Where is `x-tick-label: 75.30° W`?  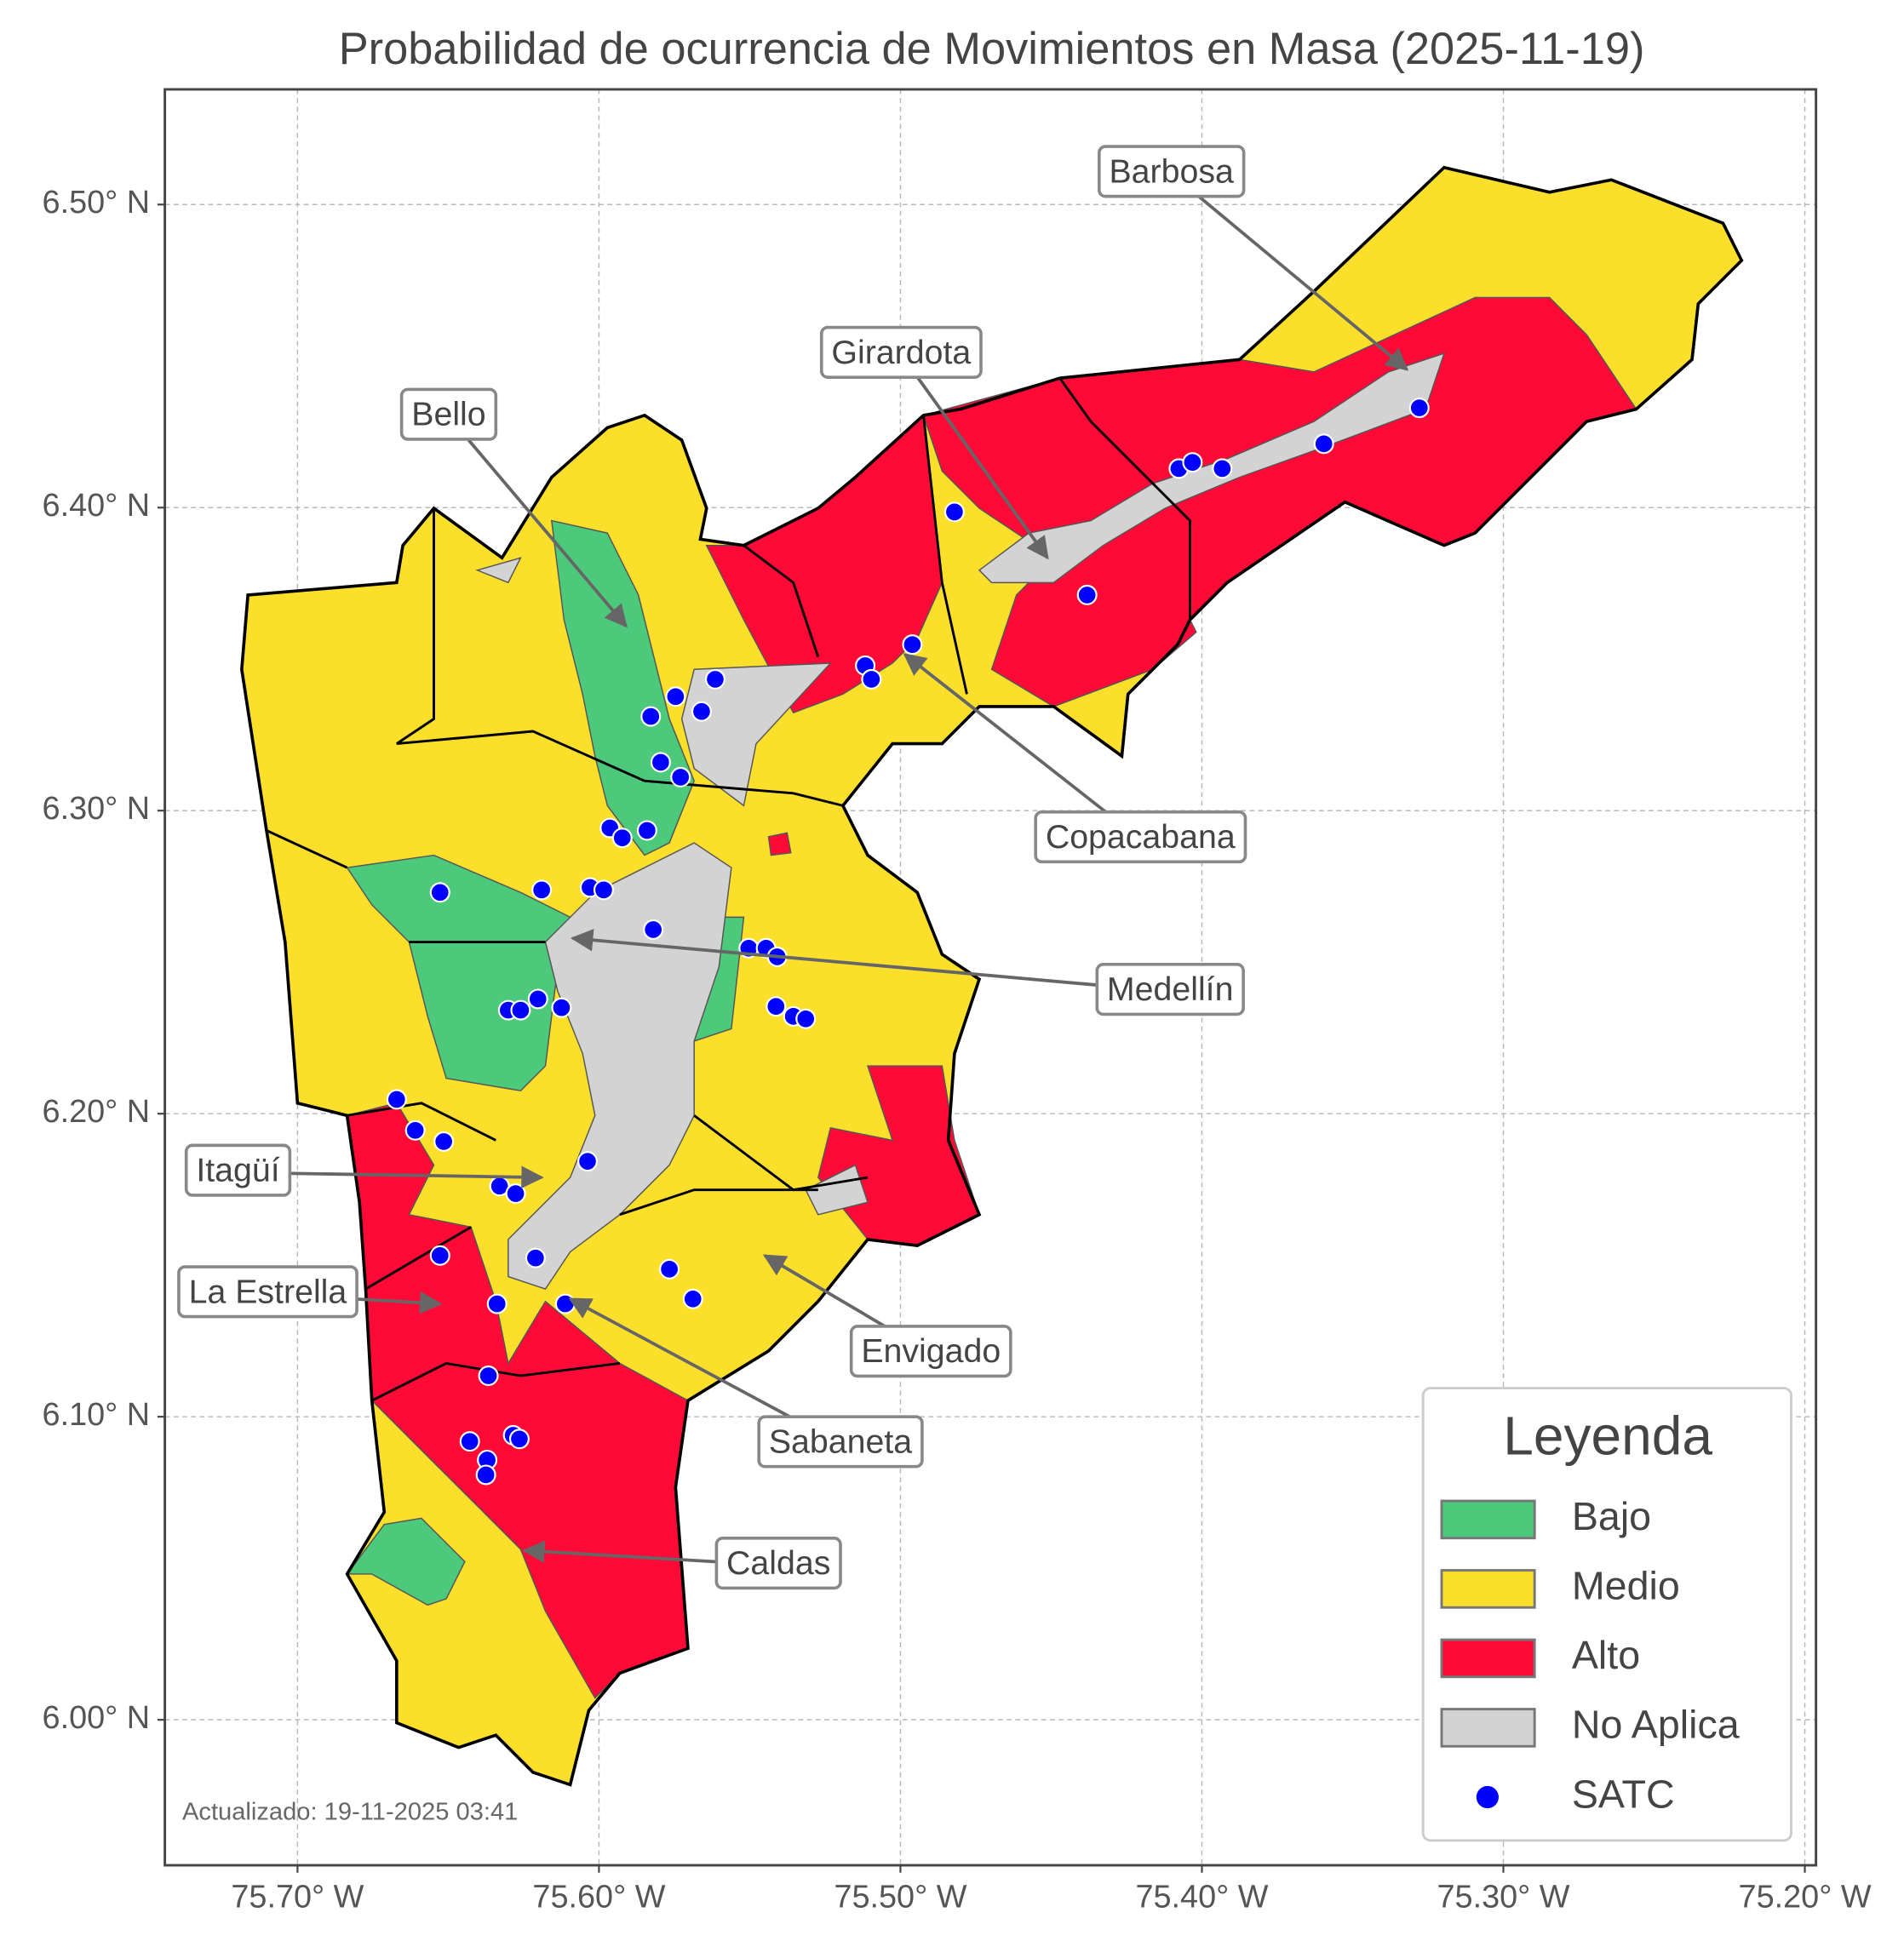
x-tick-label: 75.30° W is located at coordinates (1503, 1897).